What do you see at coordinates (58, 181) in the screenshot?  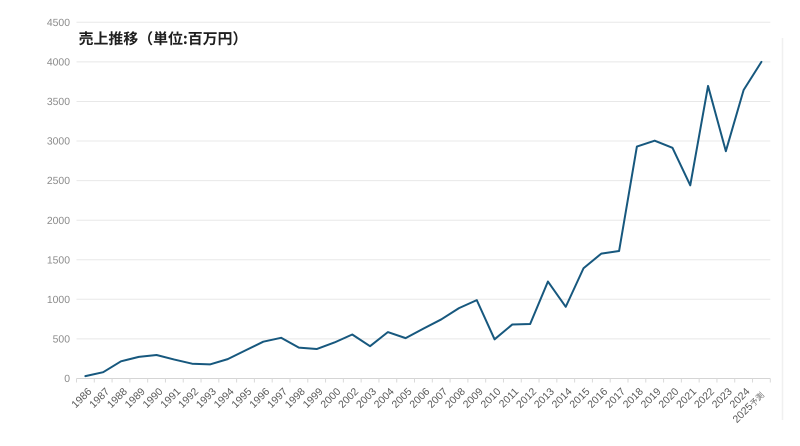 I see `svg-text: 2500` at bounding box center [58, 181].